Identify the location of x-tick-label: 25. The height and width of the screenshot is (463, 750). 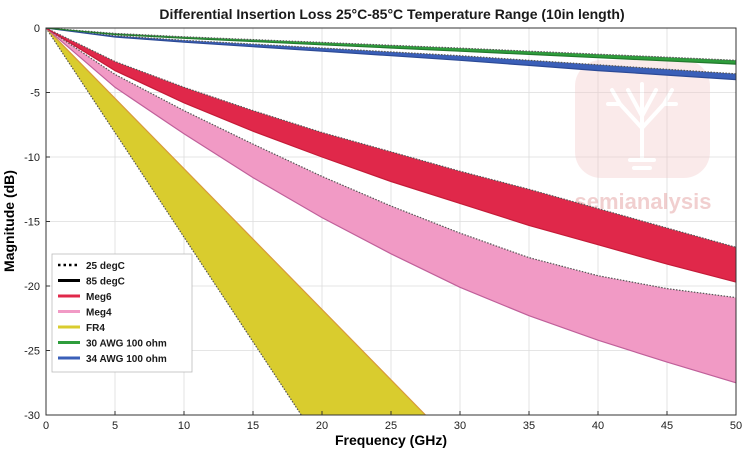
(391, 426).